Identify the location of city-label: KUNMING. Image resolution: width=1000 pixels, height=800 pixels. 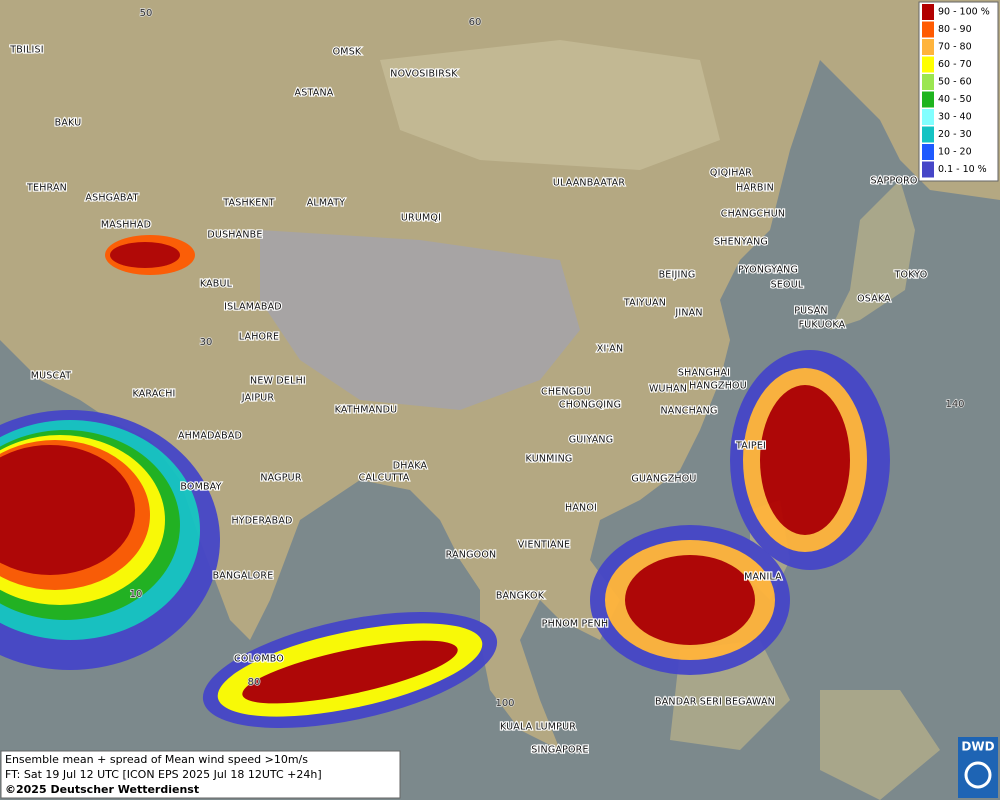
(549, 459).